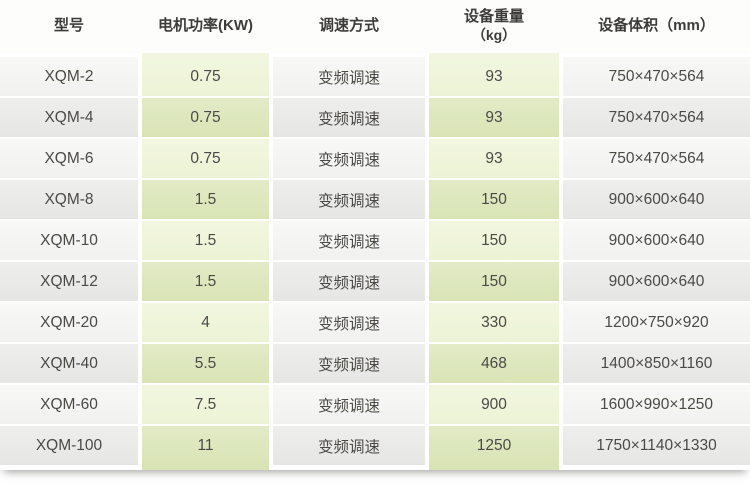  I want to click on weight-cell: 330, so click(494, 322).